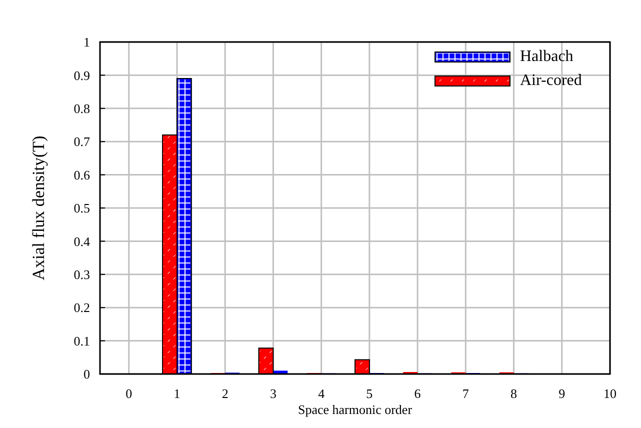 This screenshot has width=641, height=428. I want to click on y-tick-label: 0.8, so click(82, 108).